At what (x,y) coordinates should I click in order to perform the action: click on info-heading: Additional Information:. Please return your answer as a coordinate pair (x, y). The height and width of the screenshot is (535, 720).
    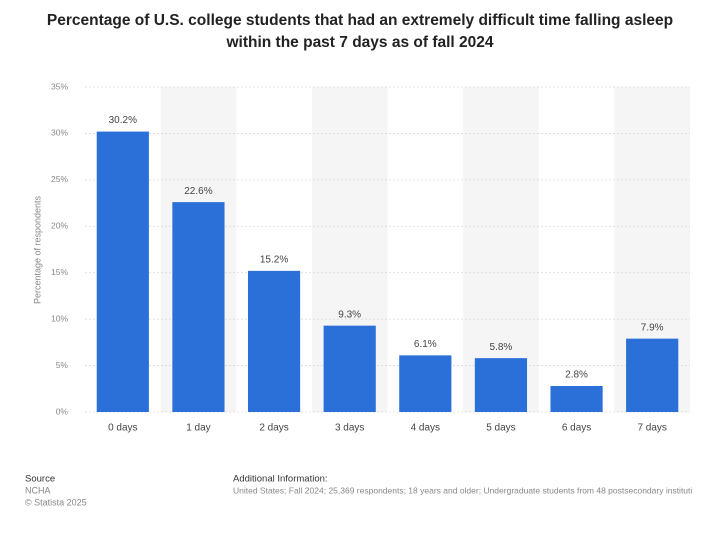
    Looking at the image, I should click on (280, 479).